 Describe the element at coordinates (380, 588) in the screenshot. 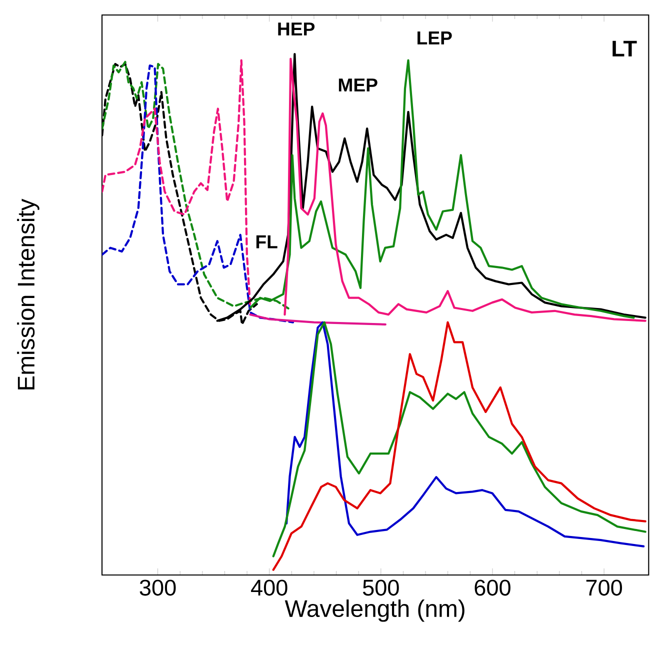

I see `x-tick-label: 500` at that location.